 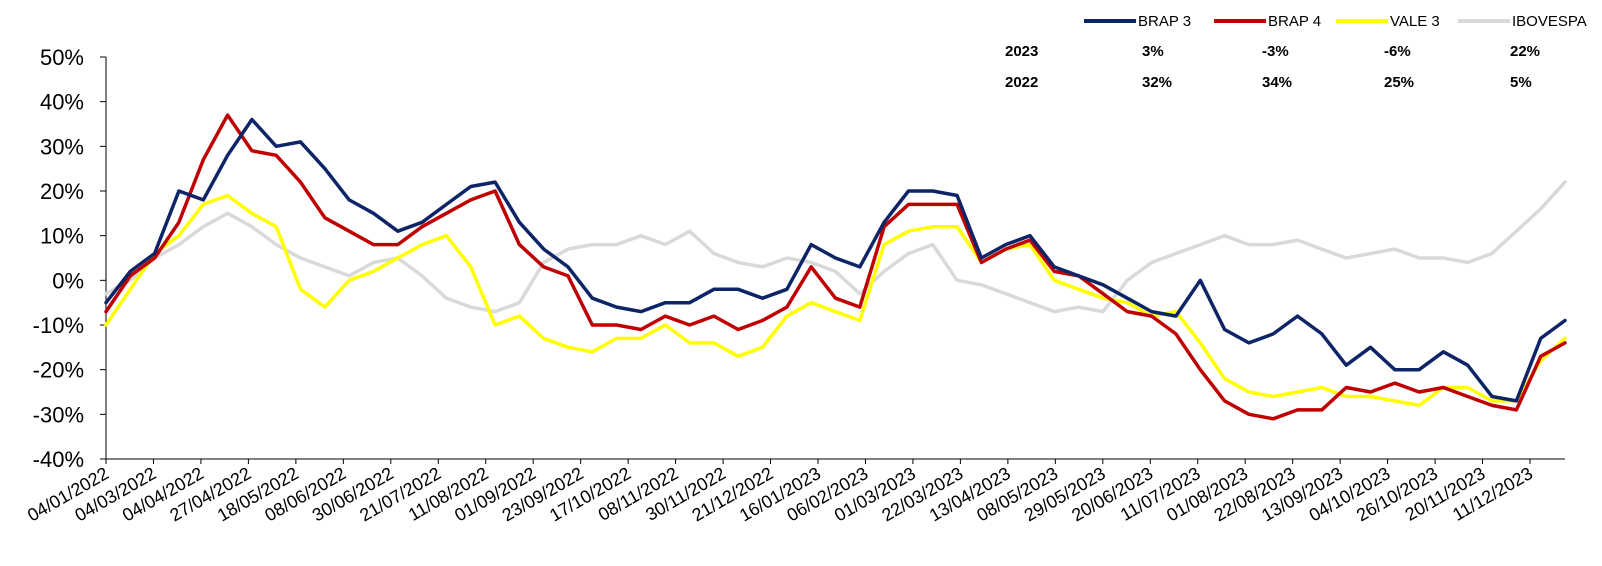 I want to click on legend-item-ibovespa: IBOVESPA, so click(x=1522, y=21).